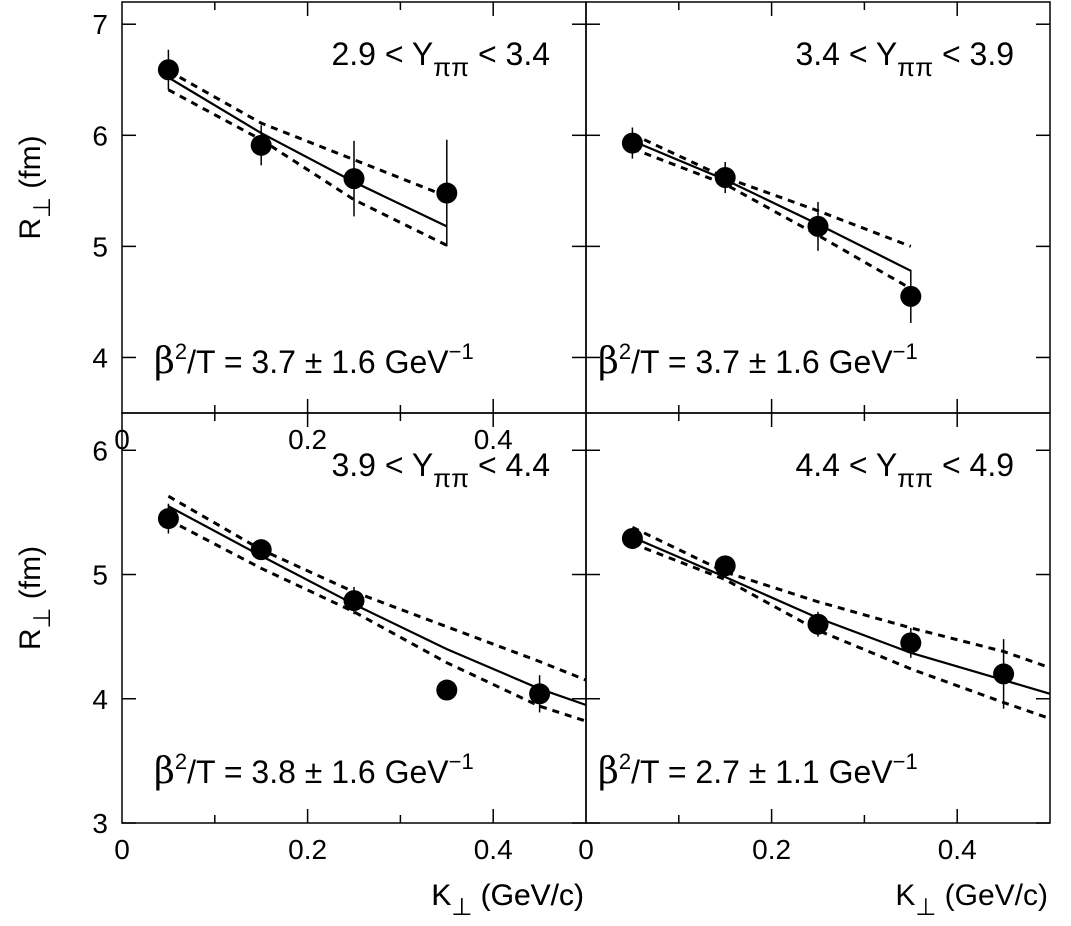 The image size is (1071, 926). What do you see at coordinates (100, 823) in the screenshot?
I see `y-tick-label: 3` at bounding box center [100, 823].